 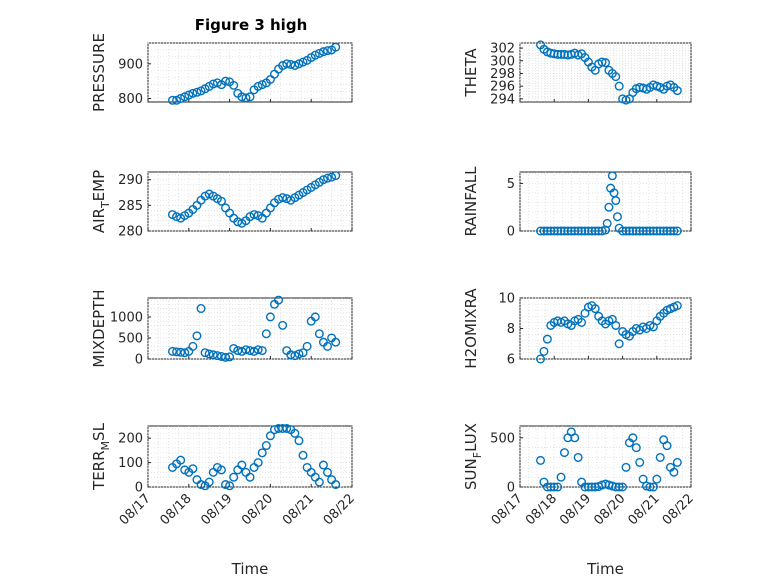 I want to click on x-tick-label: 08/22, so click(x=339, y=509).